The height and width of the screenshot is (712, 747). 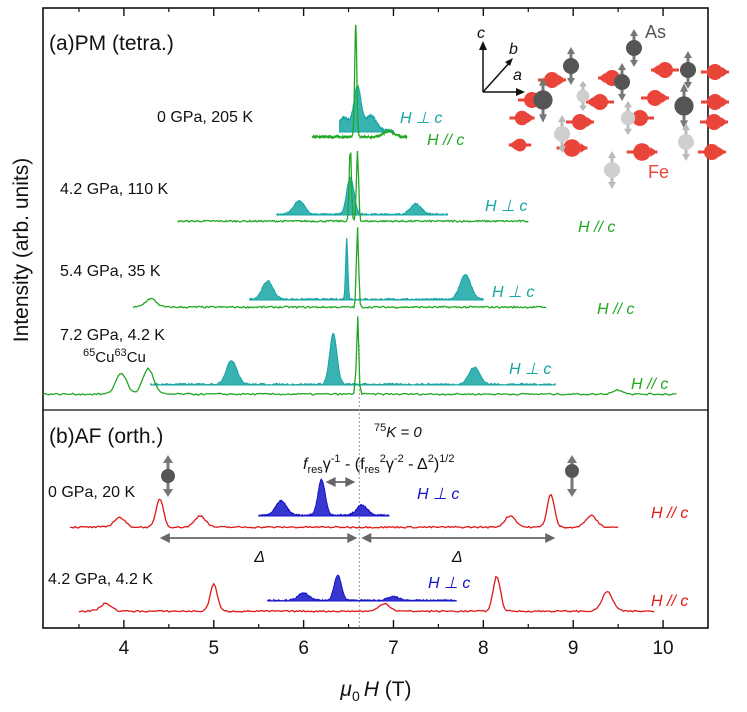 I want to click on x-tick-label: 10, so click(x=662, y=648).